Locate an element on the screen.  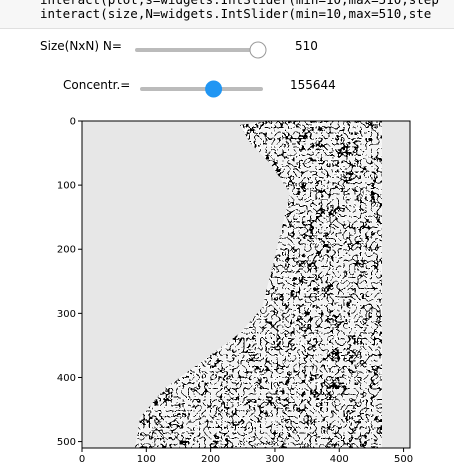
y-tick-label: 200 is located at coordinates (66, 250).